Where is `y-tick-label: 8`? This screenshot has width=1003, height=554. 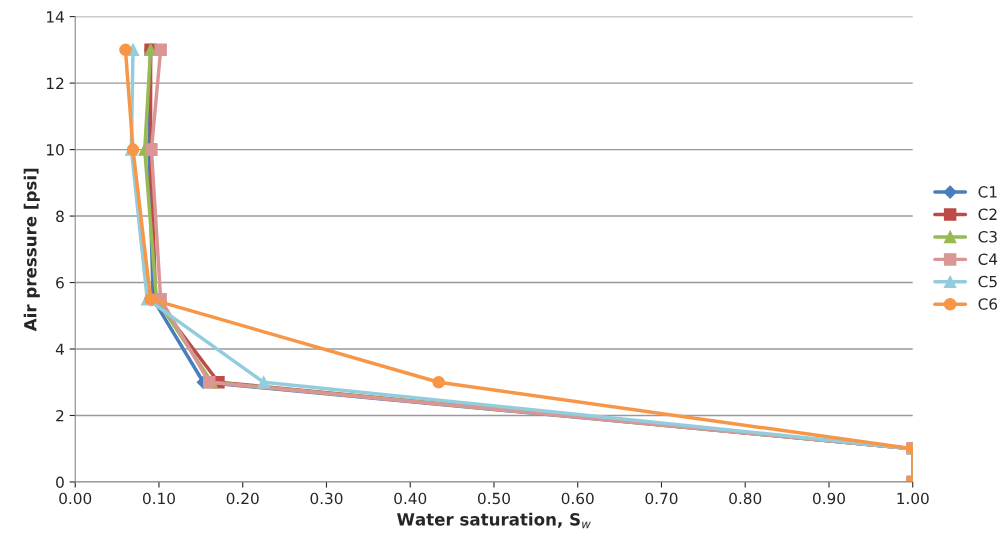
y-tick-label: 8 is located at coordinates (60, 216).